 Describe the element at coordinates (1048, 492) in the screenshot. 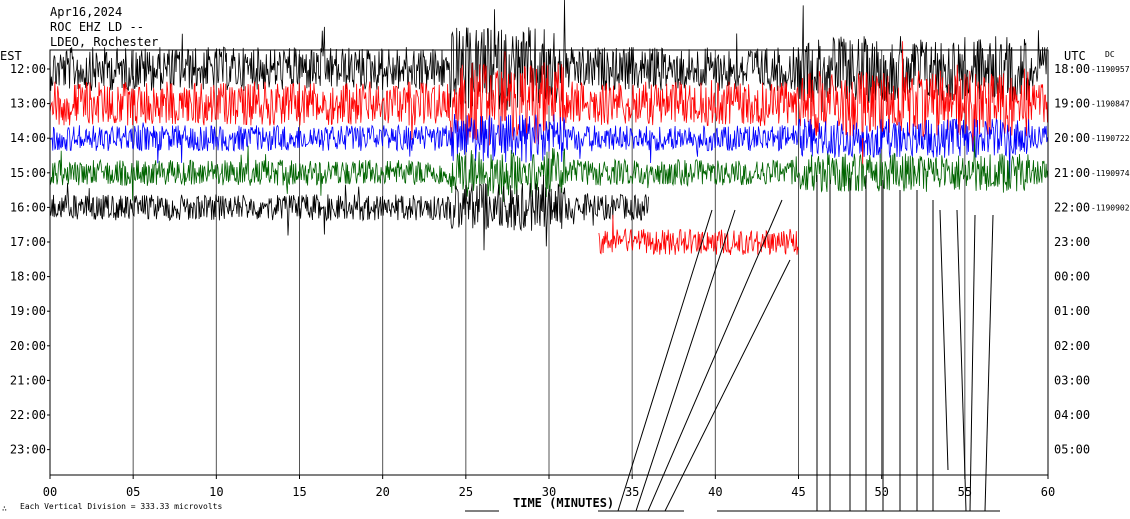

I see `x-tick-label: 60` at that location.